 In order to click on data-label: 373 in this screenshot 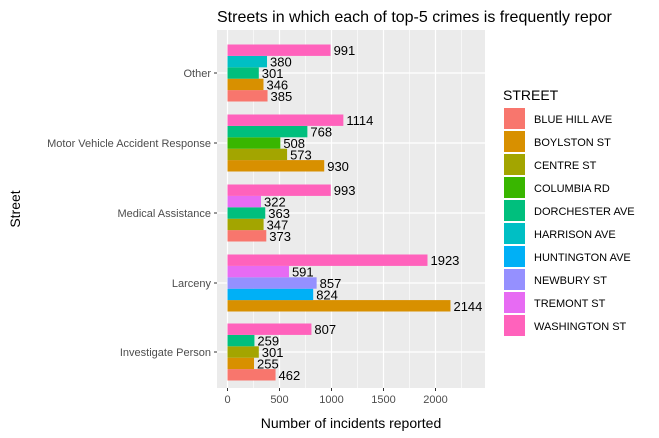, I will do `click(280, 236)`.